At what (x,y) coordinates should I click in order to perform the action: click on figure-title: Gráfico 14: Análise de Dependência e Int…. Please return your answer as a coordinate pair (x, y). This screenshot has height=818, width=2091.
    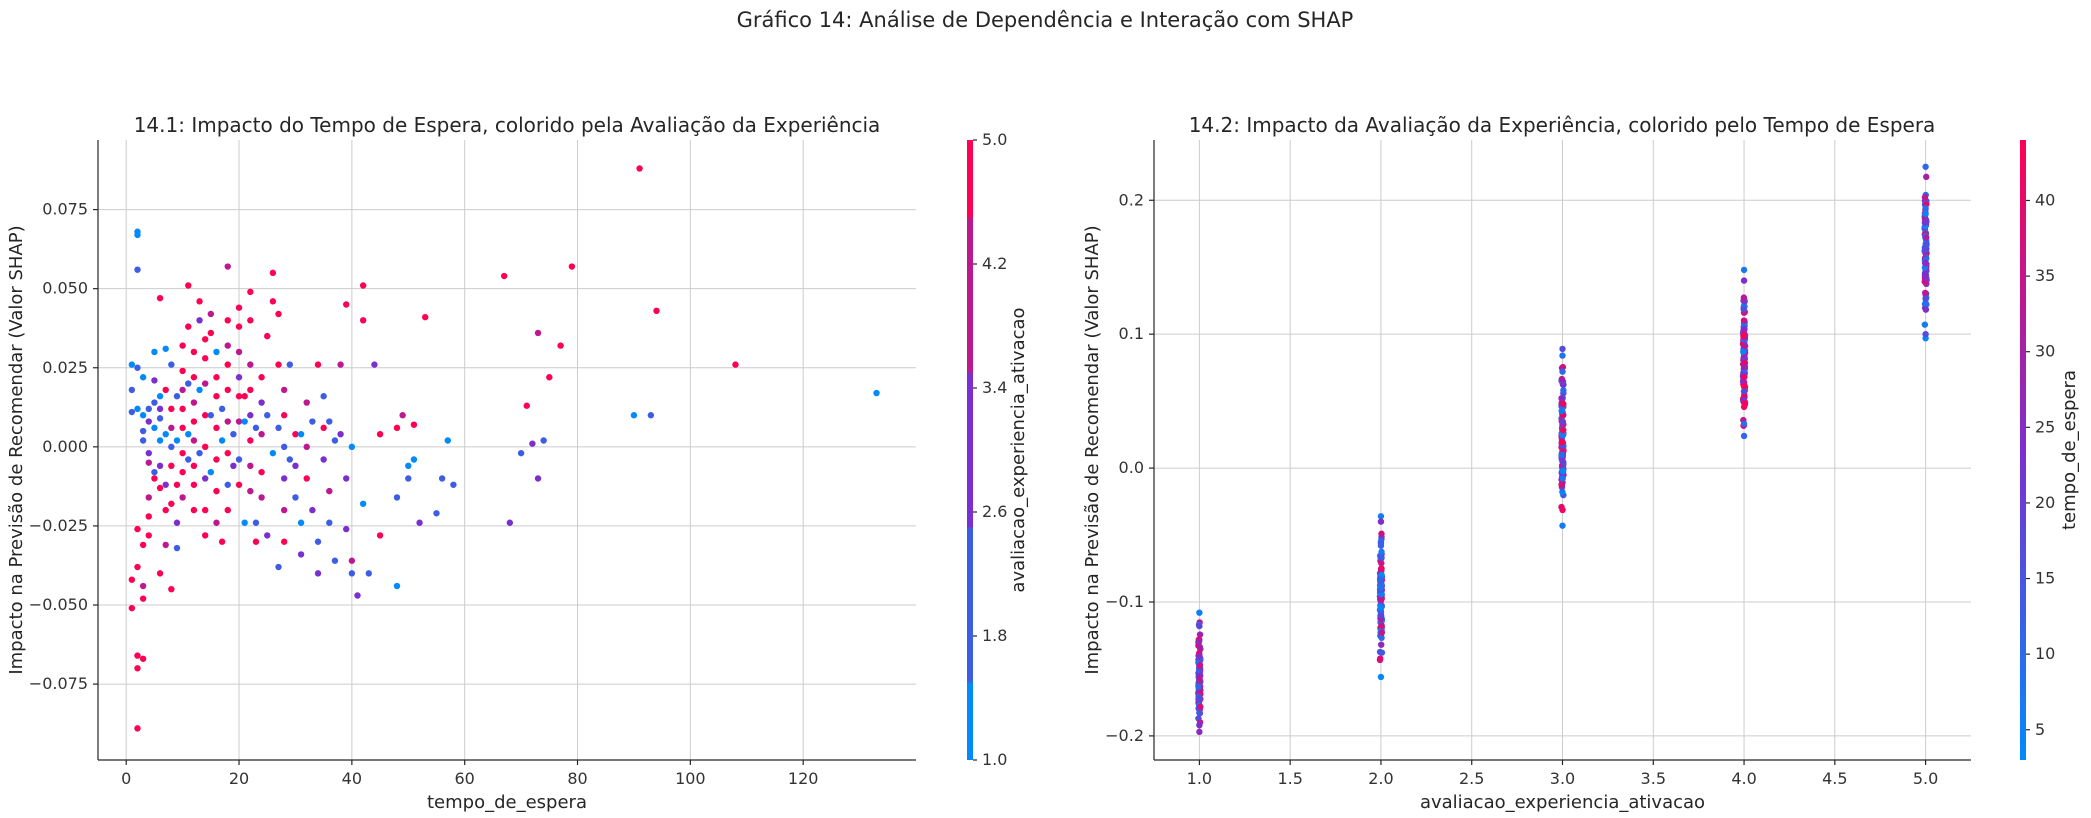
    Looking at the image, I should click on (1045, 20).